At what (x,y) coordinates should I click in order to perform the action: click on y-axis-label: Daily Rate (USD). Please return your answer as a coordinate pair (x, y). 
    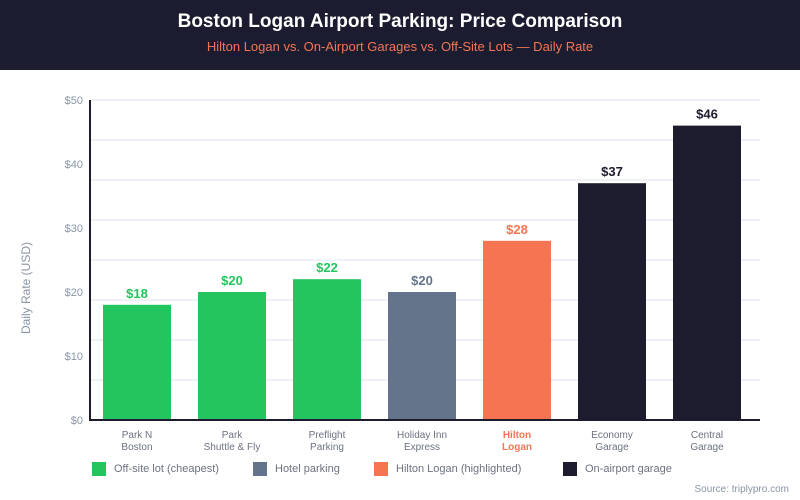
    Looking at the image, I should click on (26, 288).